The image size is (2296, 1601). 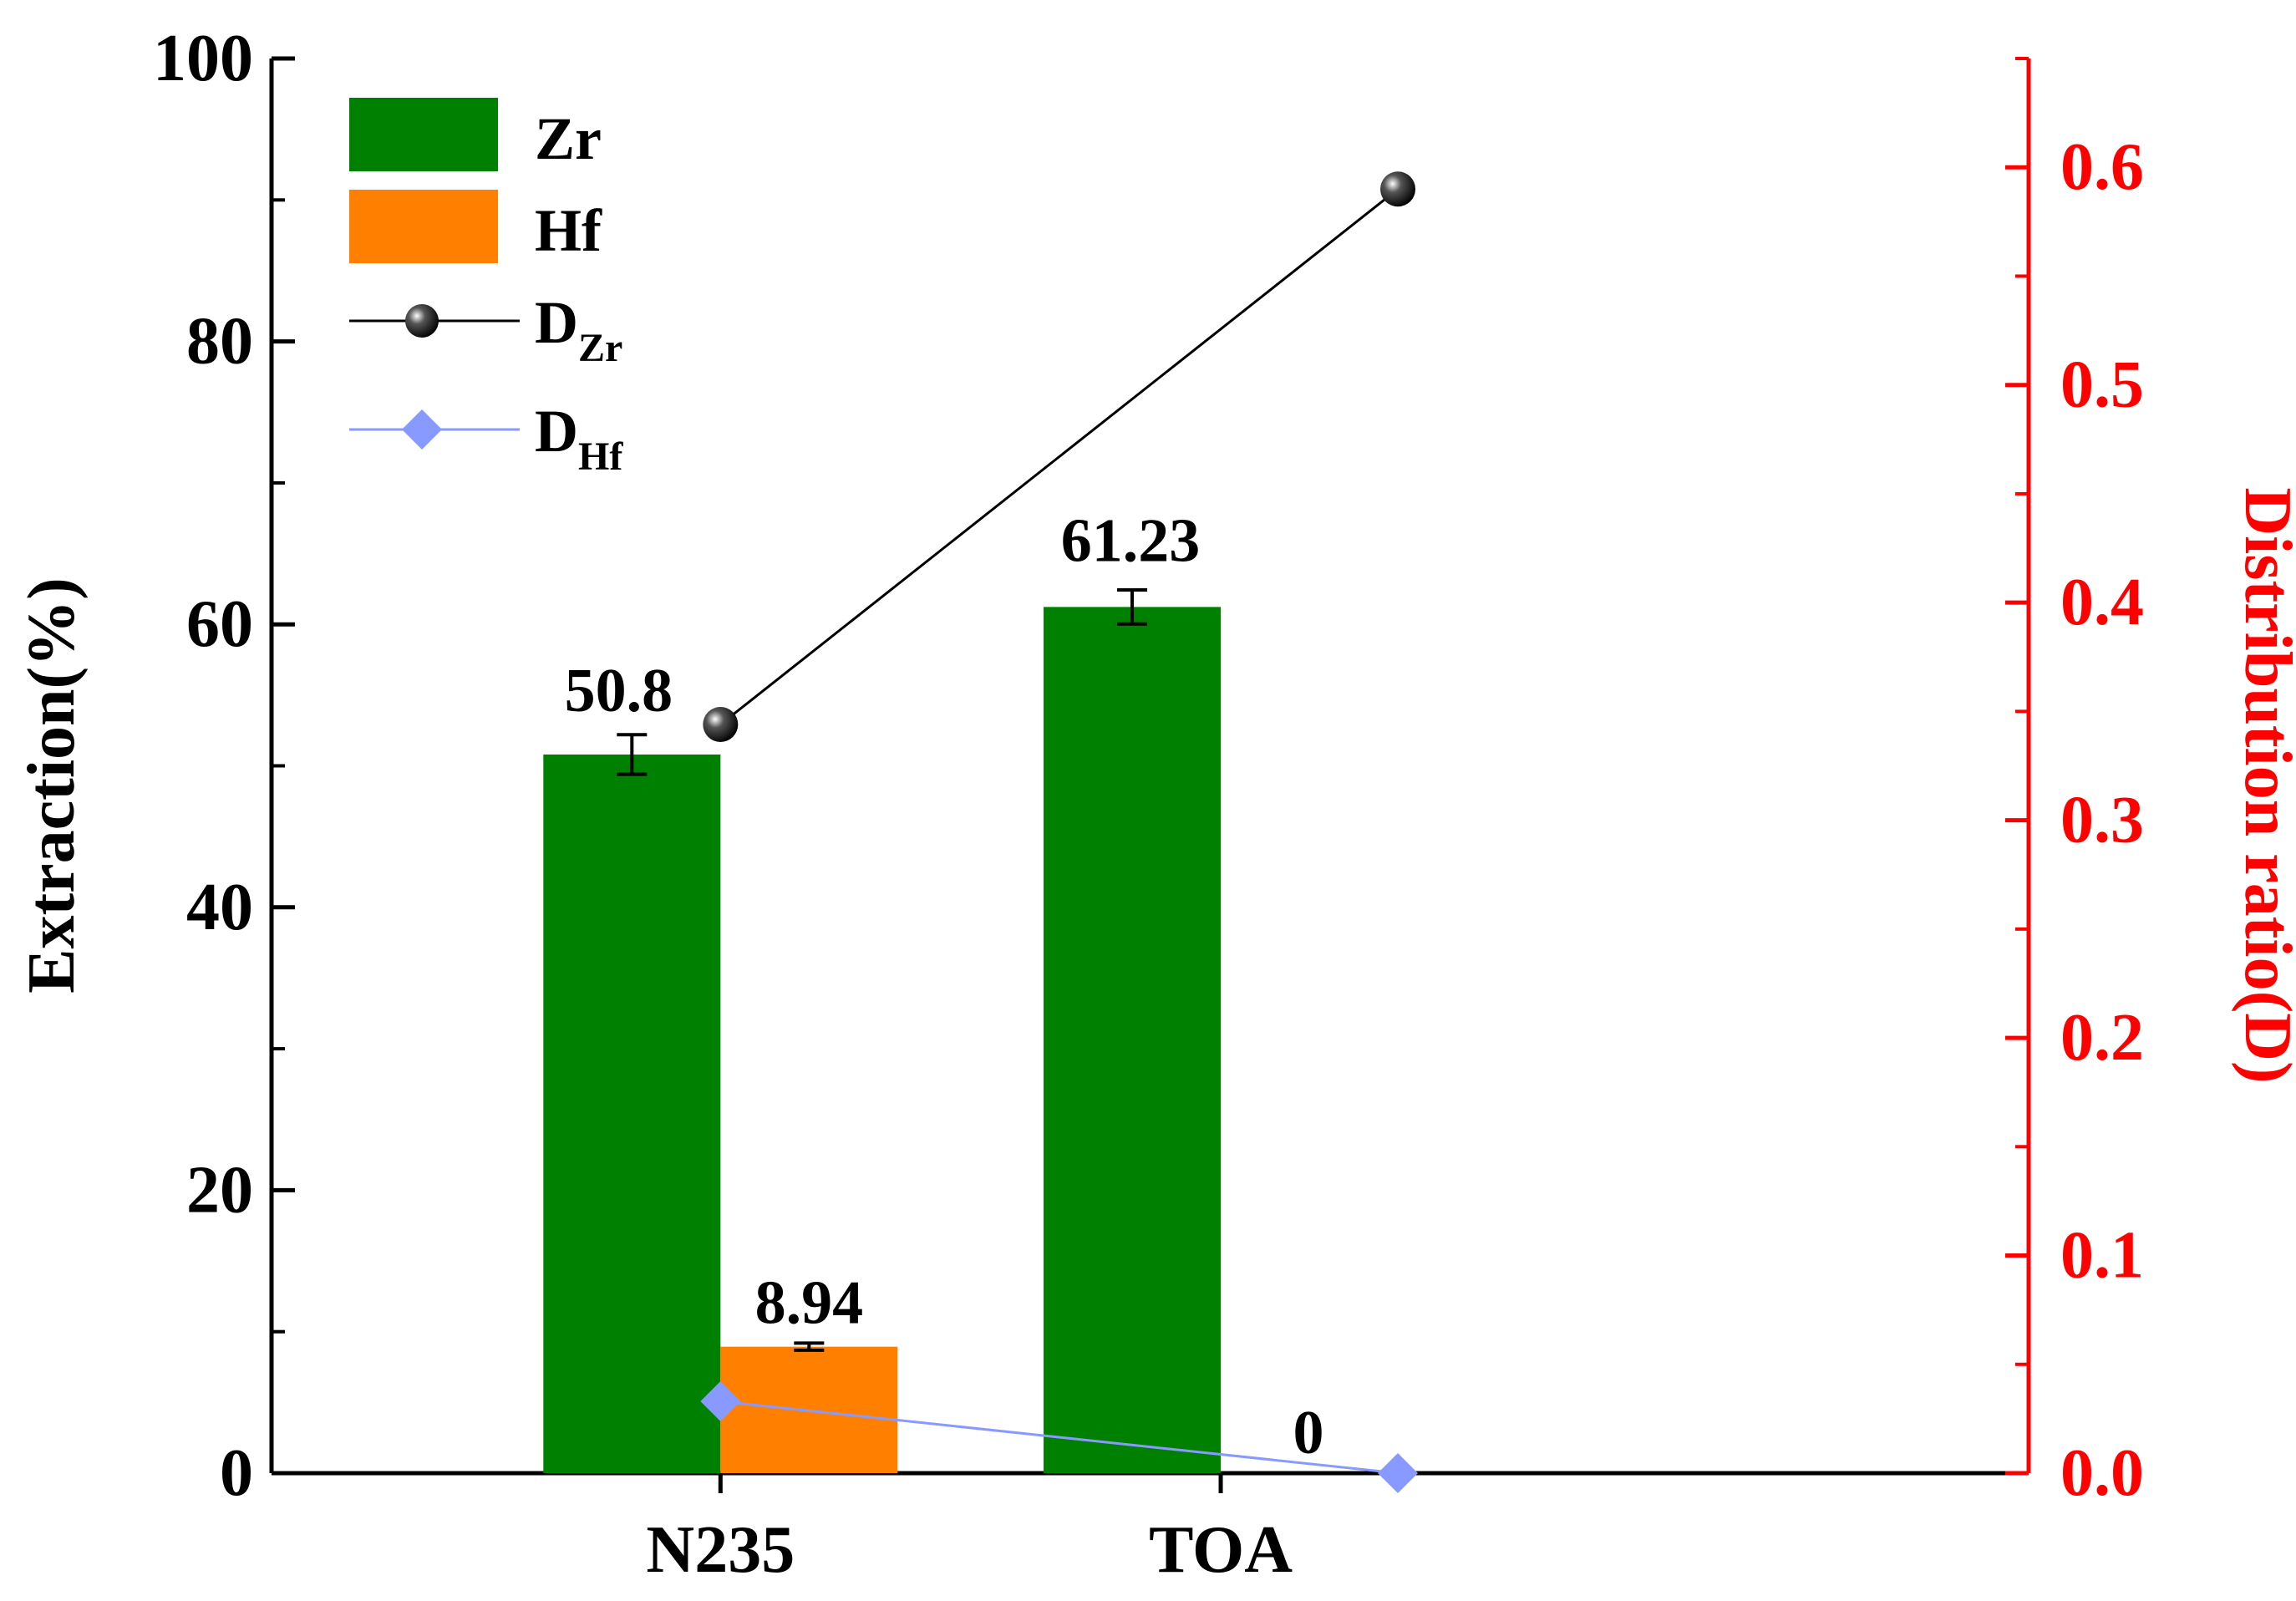 I want to click on legend-label-dhf: DHf, so click(x=579, y=438).